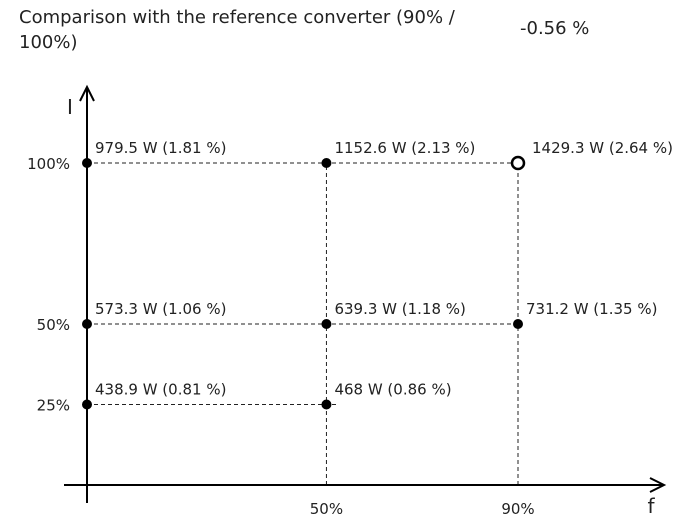 The width and height of the screenshot is (684, 517). Describe the element at coordinates (517, 508) in the screenshot. I see `x-tick-label-90: 90%` at that location.